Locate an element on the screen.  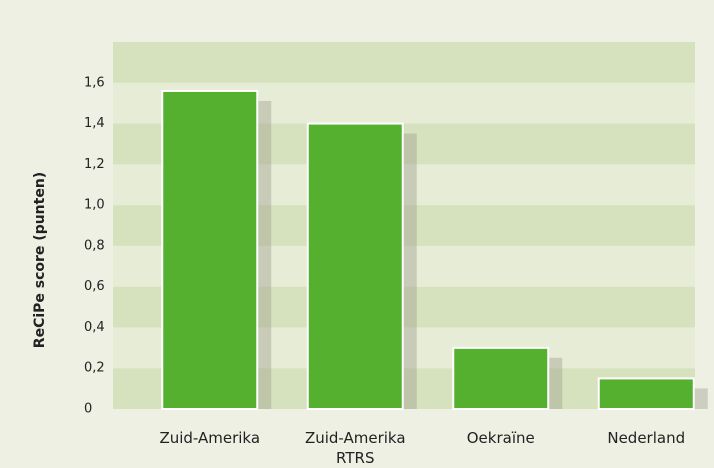
x-tick-label: Zuid-Amerika RTRS is located at coordinates (355, 448).